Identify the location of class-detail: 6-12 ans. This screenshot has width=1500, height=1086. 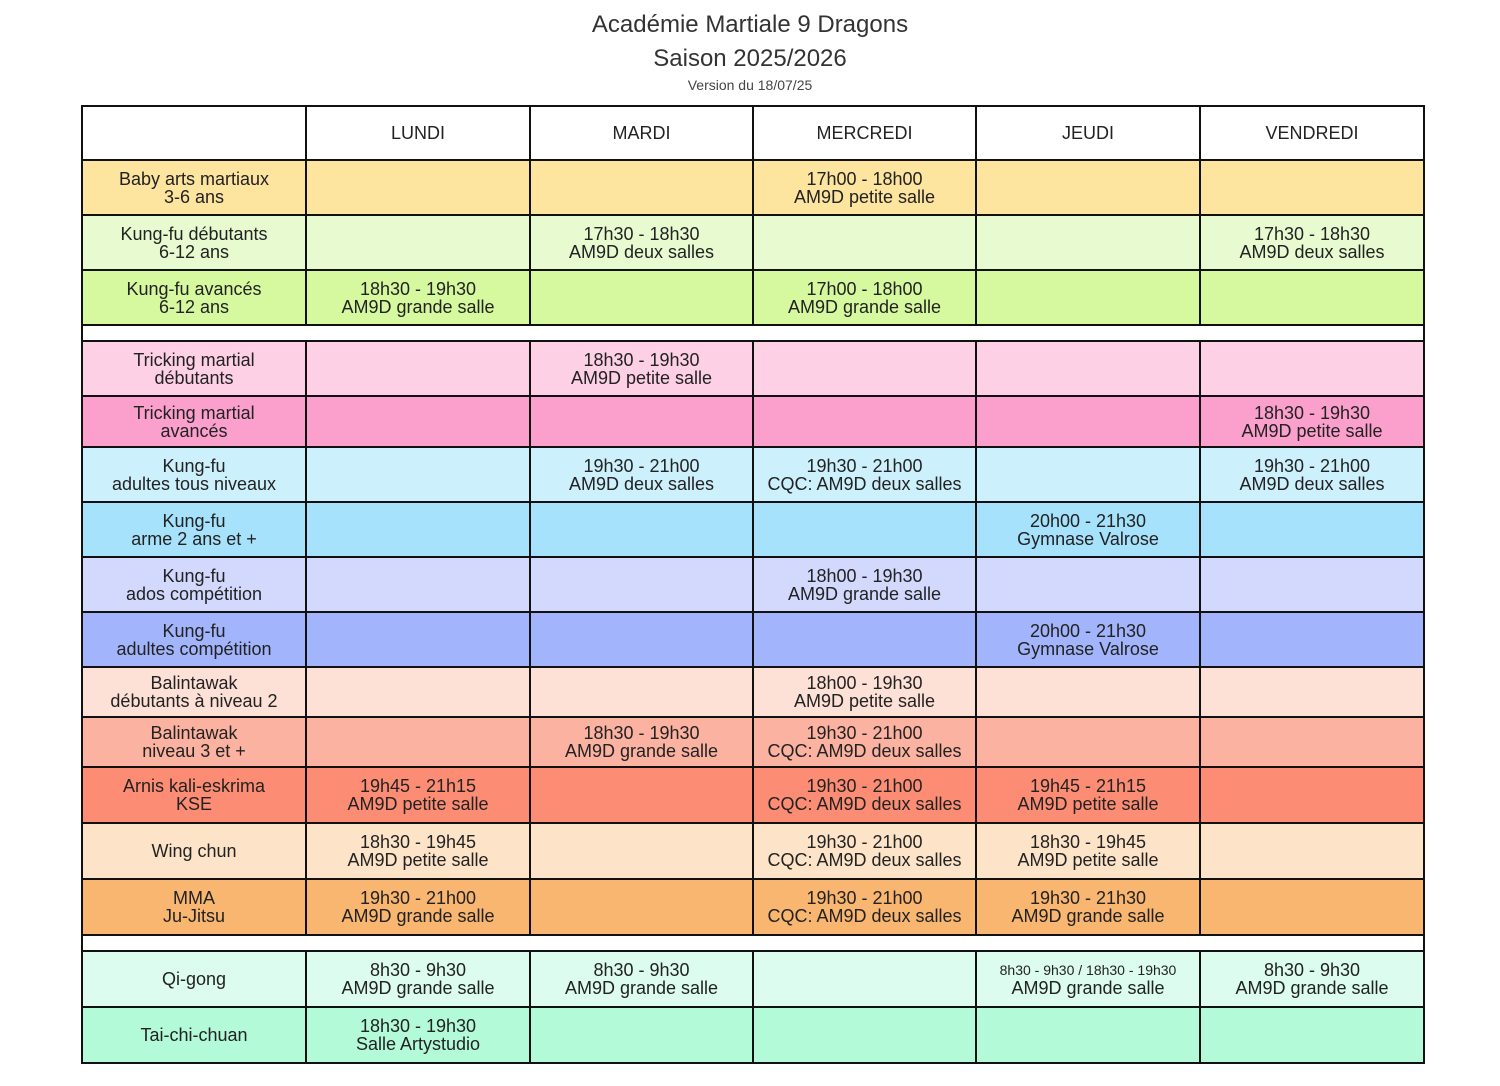
(194, 251).